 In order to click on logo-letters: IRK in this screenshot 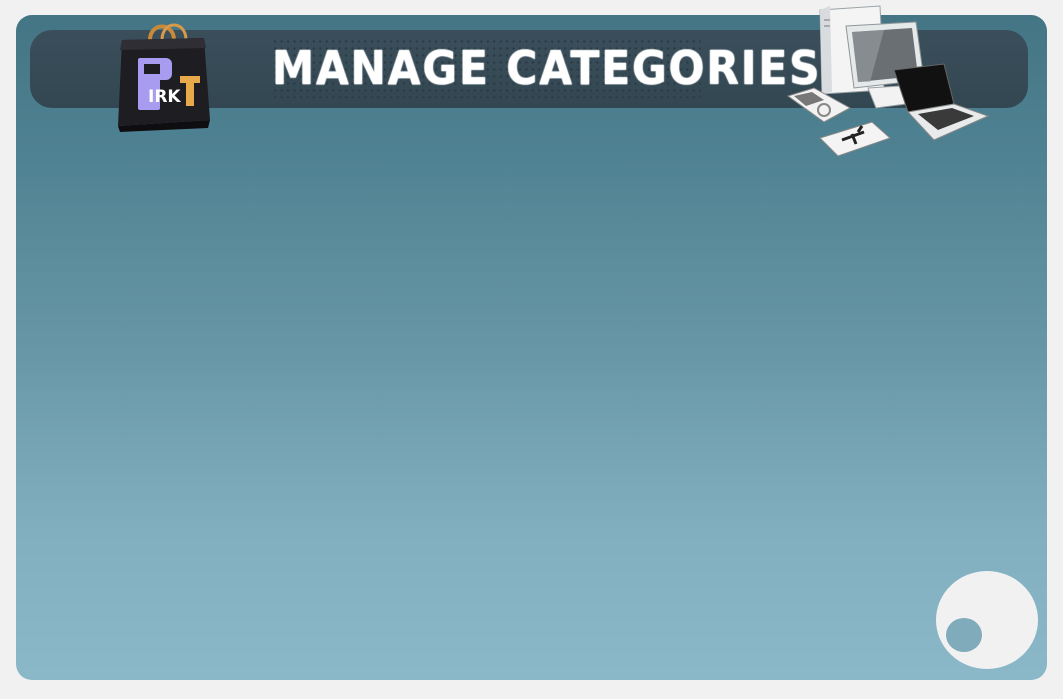, I will do `click(164, 97)`.